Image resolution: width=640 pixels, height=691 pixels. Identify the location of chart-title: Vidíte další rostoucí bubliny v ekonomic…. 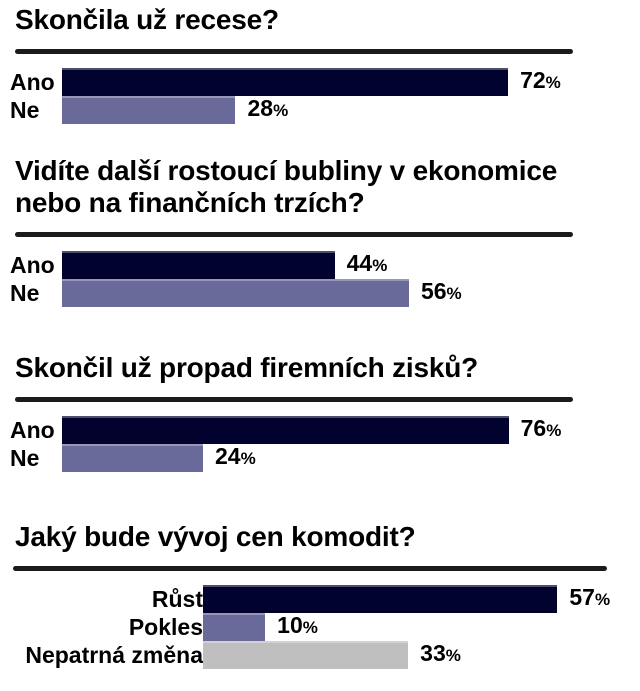
(286, 186).